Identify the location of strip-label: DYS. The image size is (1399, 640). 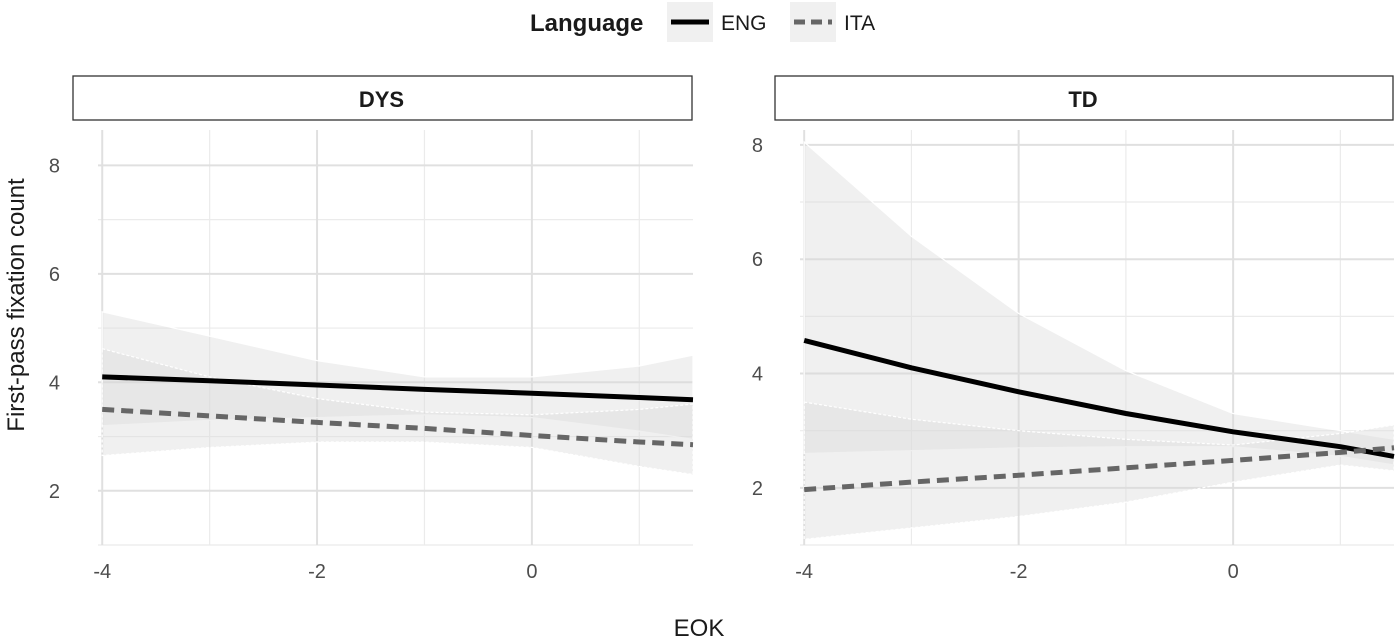
(381, 99).